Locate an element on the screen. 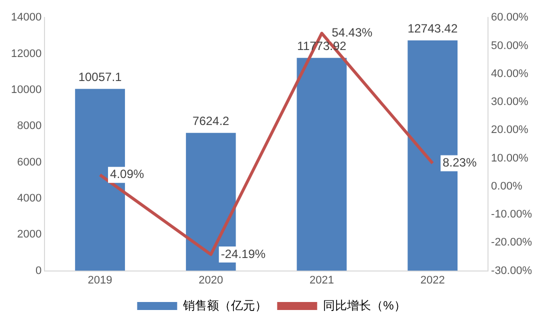 The image size is (547, 330). y-tick-label: 14000 is located at coordinates (26, 18).